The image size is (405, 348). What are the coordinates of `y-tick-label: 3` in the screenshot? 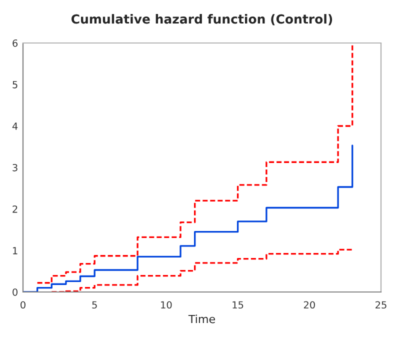 It's located at (15, 168).